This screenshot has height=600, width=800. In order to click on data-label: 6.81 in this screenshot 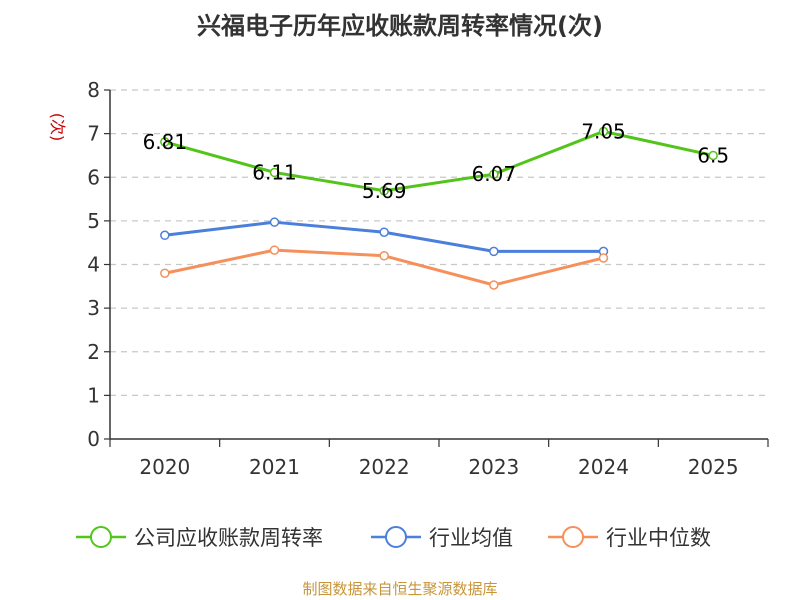, I will do `click(165, 142)`.